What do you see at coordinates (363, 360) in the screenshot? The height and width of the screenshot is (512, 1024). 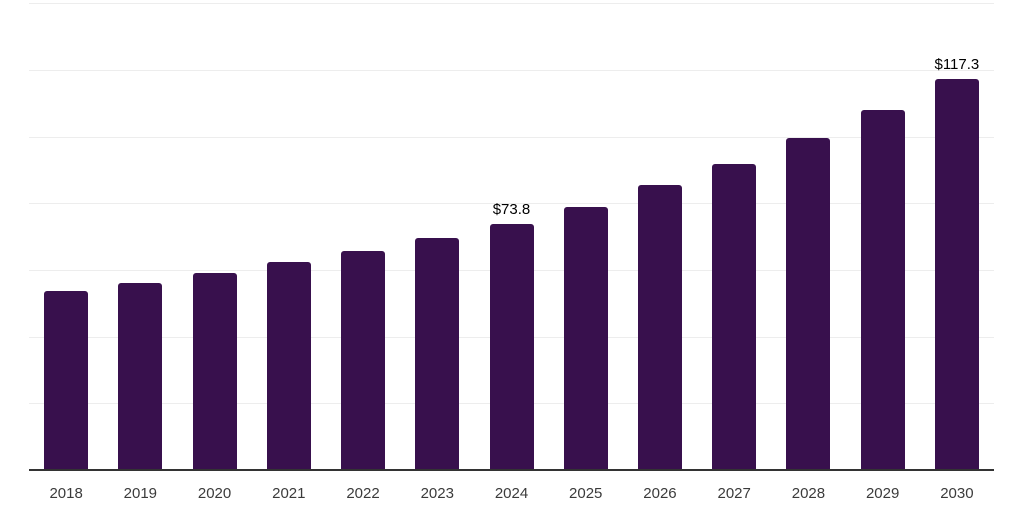 I see `bar-2022` at bounding box center [363, 360].